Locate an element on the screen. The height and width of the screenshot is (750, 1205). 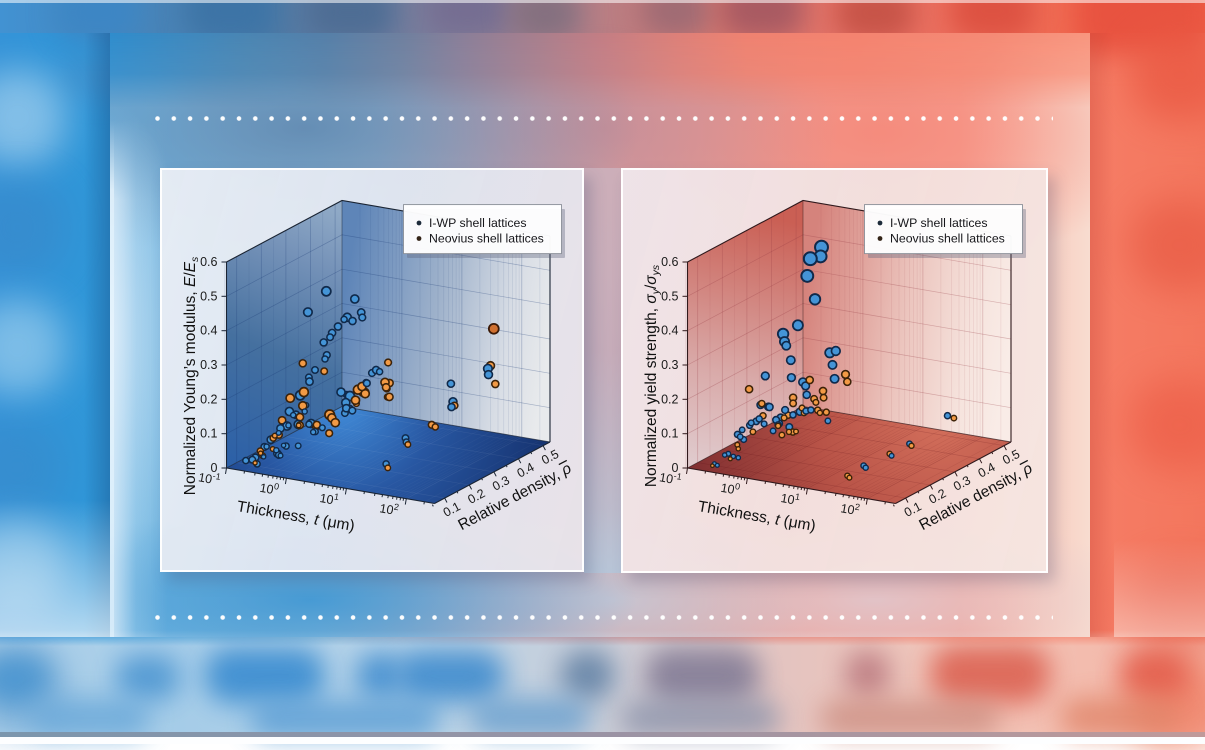
svg-text:Normalized yield strength, σy/: Normalized yield strength, σy/σys is located at coordinates (652, 375).